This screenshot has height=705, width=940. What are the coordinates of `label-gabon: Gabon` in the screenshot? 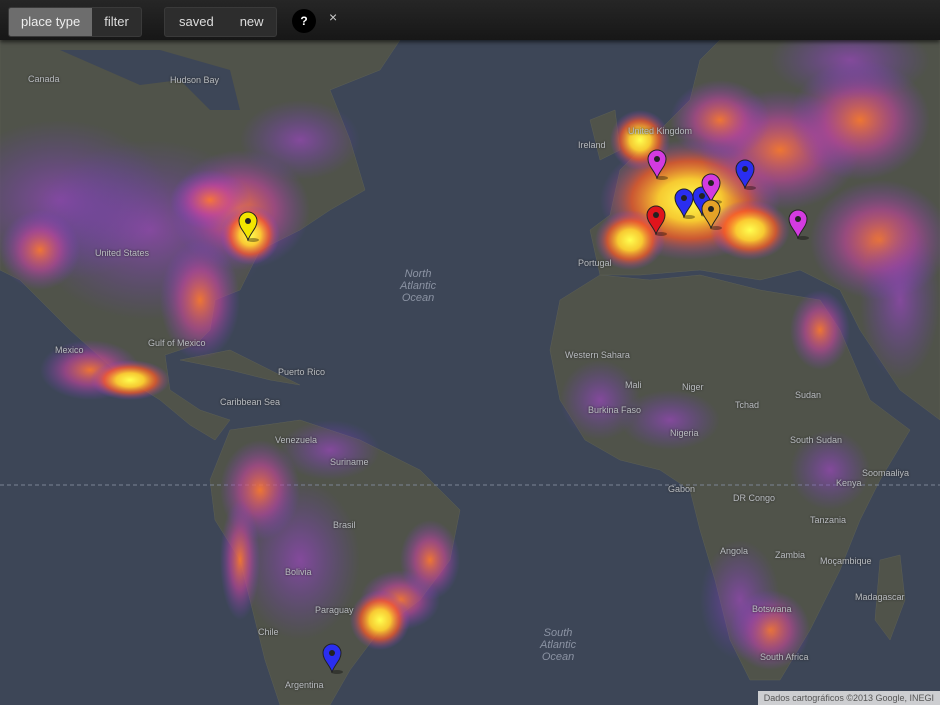 It's located at (682, 489).